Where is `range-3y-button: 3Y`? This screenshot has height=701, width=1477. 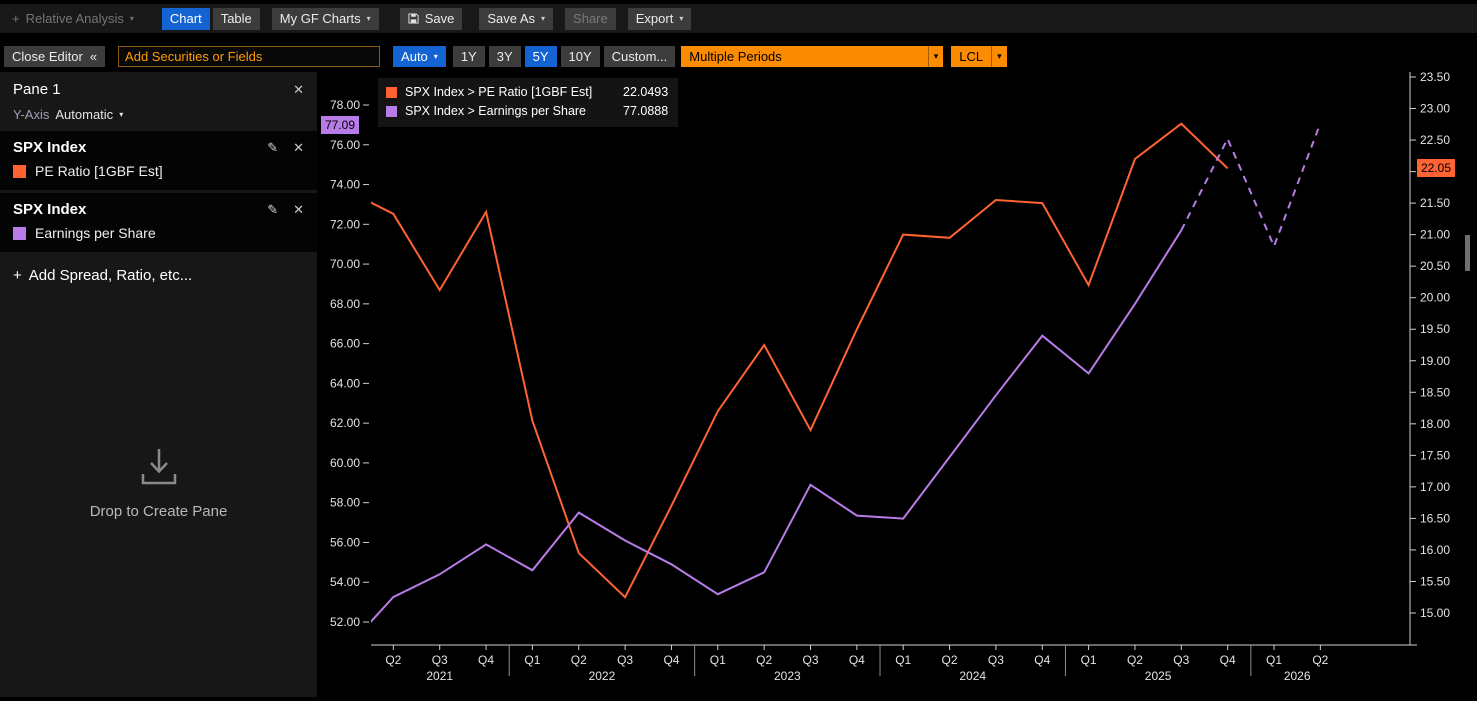 range-3y-button: 3Y is located at coordinates (504, 56).